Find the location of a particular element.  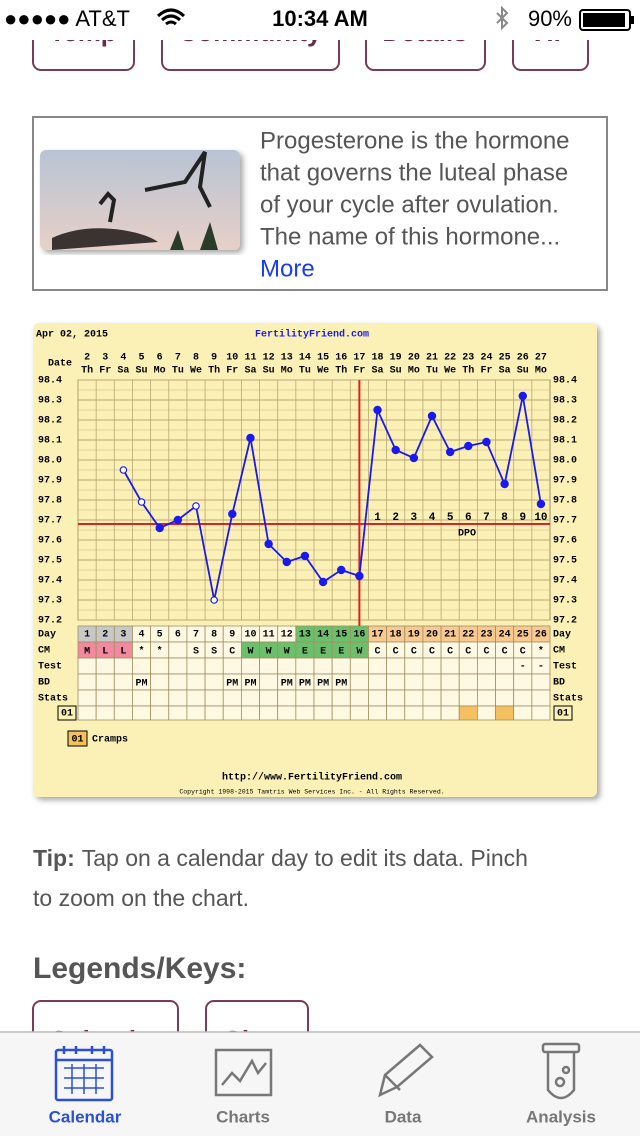

row-label: Day is located at coordinates (47, 635).